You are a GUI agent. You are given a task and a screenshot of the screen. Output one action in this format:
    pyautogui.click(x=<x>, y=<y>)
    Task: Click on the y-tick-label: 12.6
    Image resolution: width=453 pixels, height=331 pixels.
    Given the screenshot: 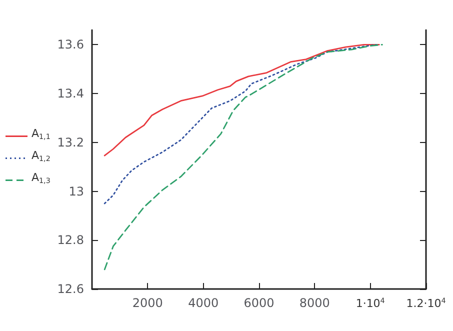 What is the action you would take?
    pyautogui.click(x=70, y=289)
    